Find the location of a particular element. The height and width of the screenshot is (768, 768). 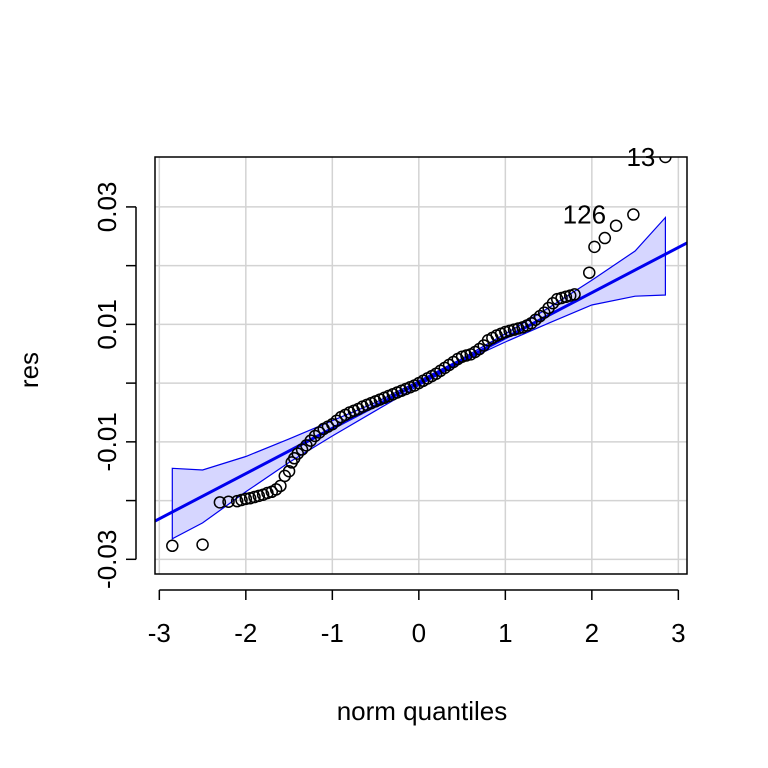

x-tick-label-2: -1 is located at coordinates (332, 633).